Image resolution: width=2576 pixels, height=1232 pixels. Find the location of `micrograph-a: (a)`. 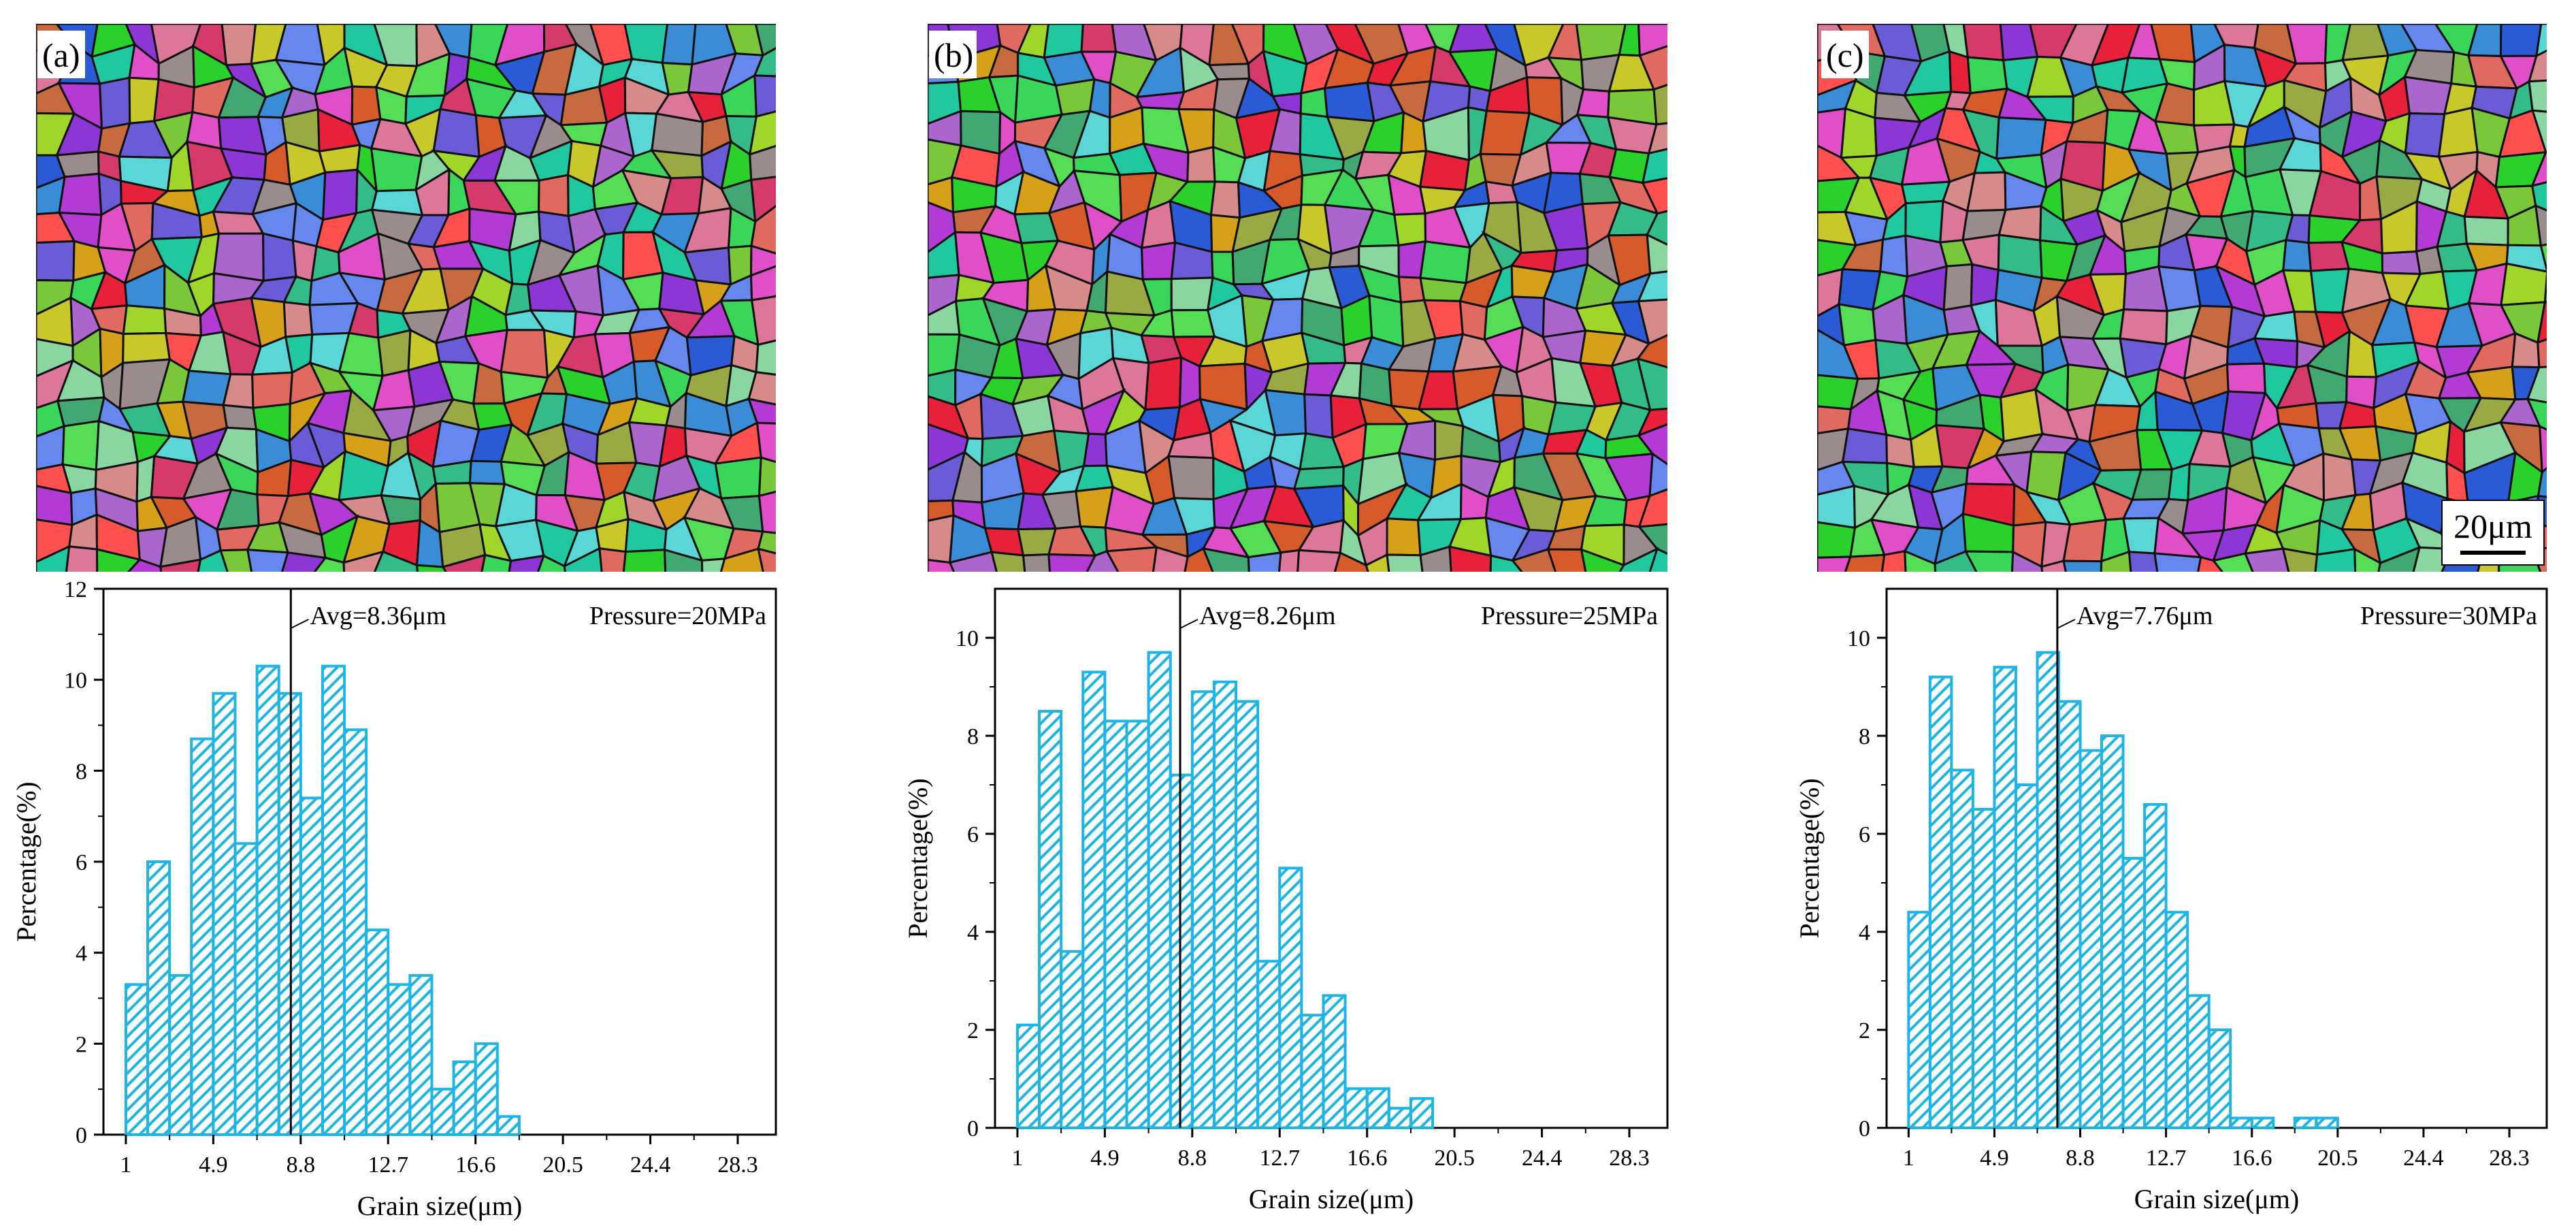

micrograph-a: (a) is located at coordinates (406, 298).